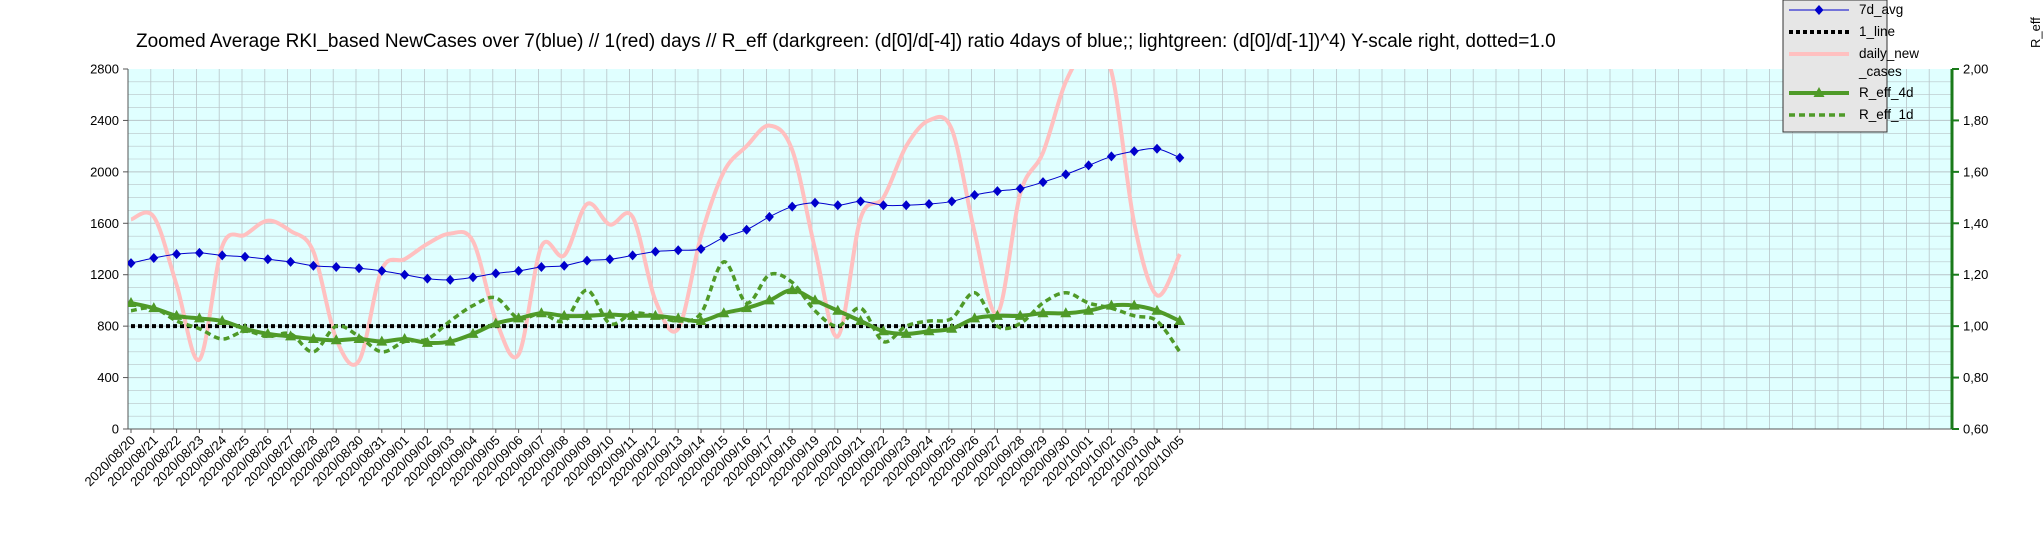 This screenshot has width=2044, height=537. What do you see at coordinates (1877, 31) in the screenshot?
I see `legend-label: 1_line` at bounding box center [1877, 31].